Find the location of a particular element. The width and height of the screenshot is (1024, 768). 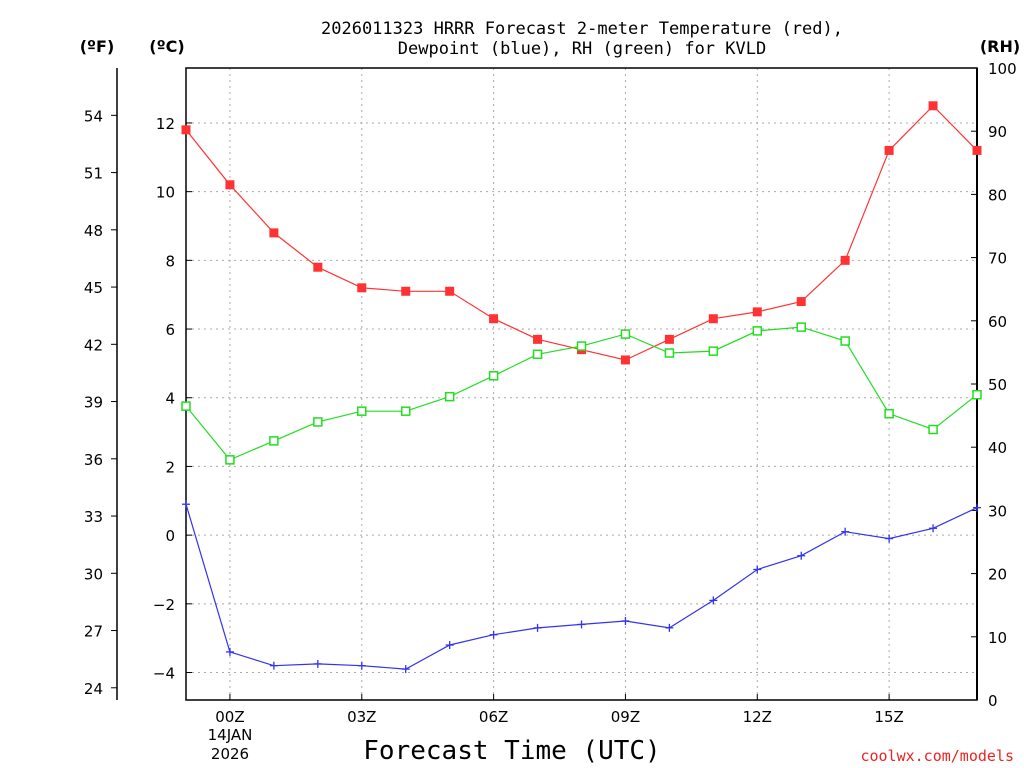

fahrenheit-tick-label: 27 is located at coordinates (93, 632).